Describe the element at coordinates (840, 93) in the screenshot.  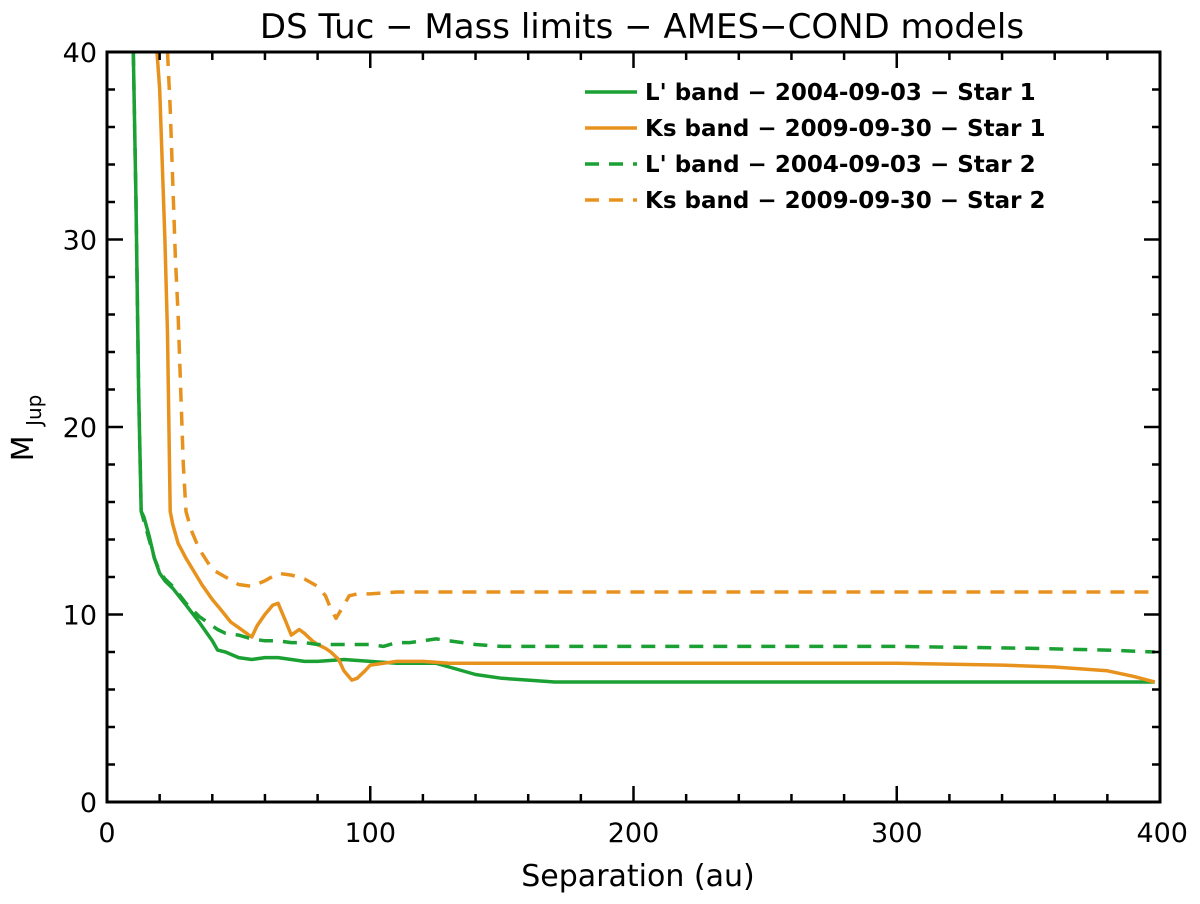
I see `legend-label-1: L' band − 2004-09-03 − Star 1` at that location.